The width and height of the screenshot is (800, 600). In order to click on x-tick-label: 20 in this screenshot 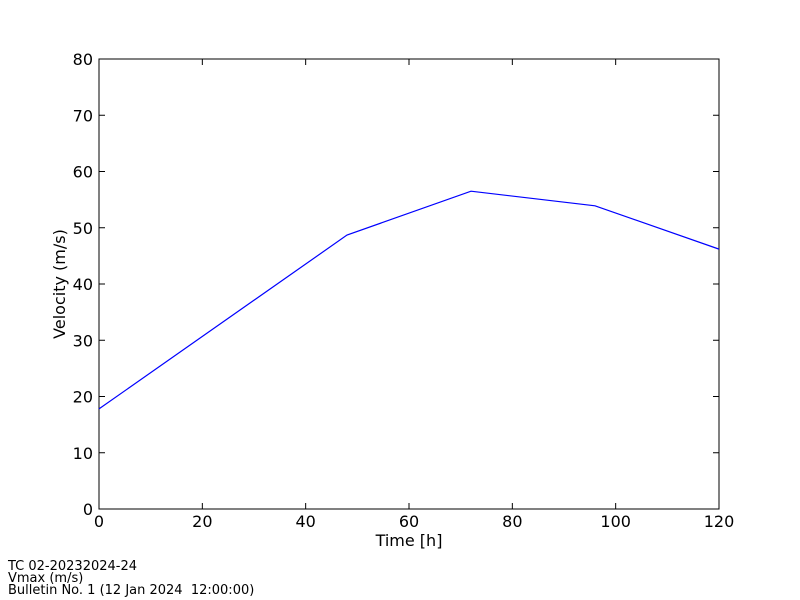, I will do `click(202, 521)`.